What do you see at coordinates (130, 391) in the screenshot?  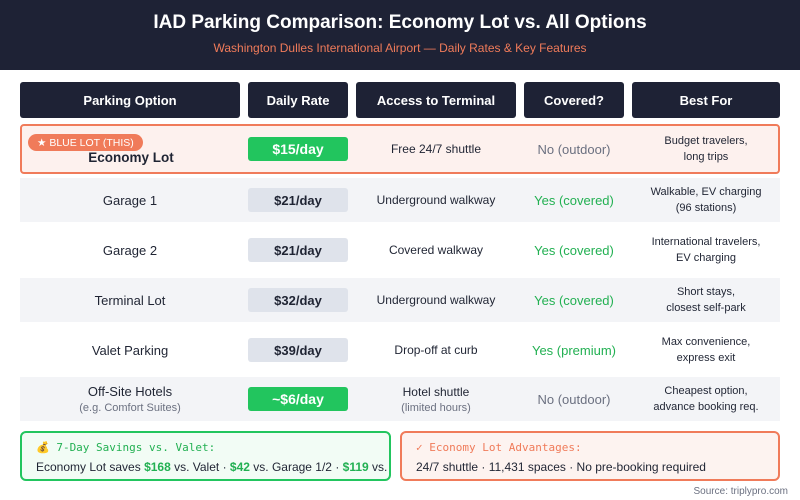 I see `option-name: Off-Site Hotels` at bounding box center [130, 391].